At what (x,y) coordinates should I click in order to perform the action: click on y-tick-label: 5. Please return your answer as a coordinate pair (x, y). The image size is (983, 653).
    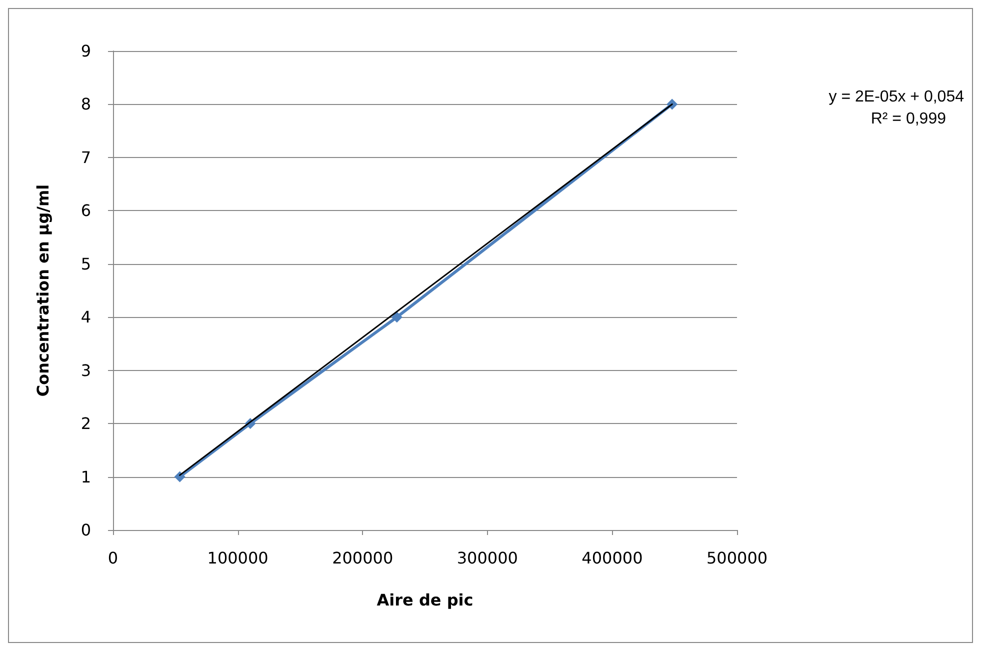
    Looking at the image, I should click on (85, 264).